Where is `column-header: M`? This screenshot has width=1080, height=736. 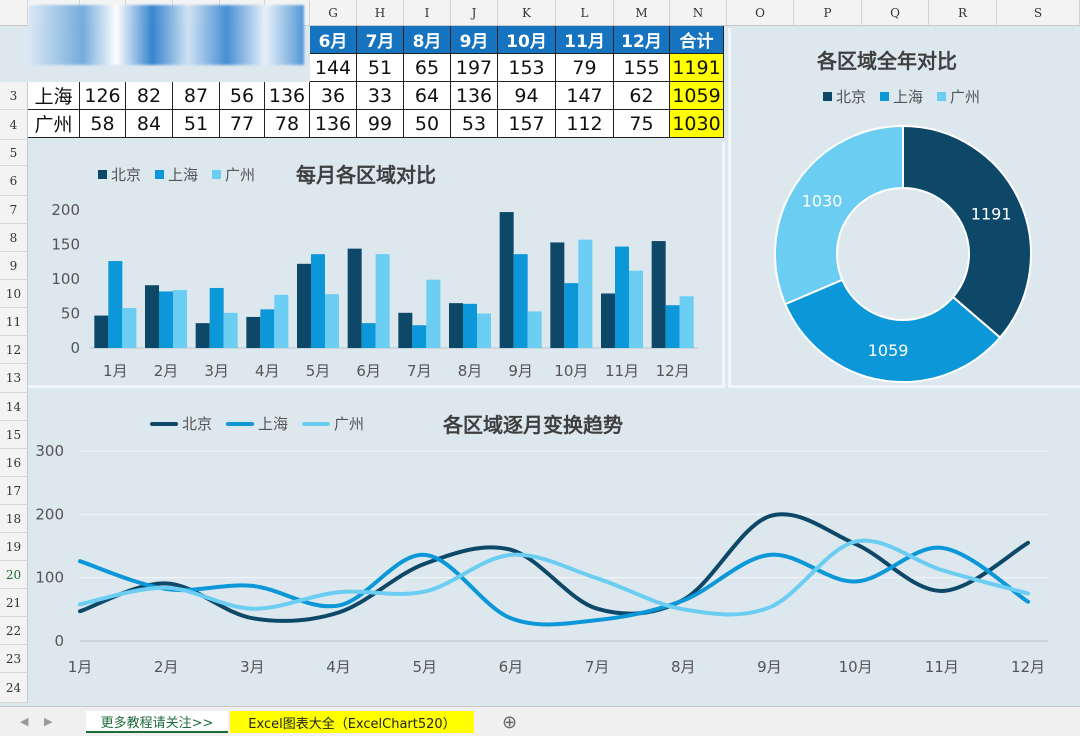
column-header: M is located at coordinates (642, 13).